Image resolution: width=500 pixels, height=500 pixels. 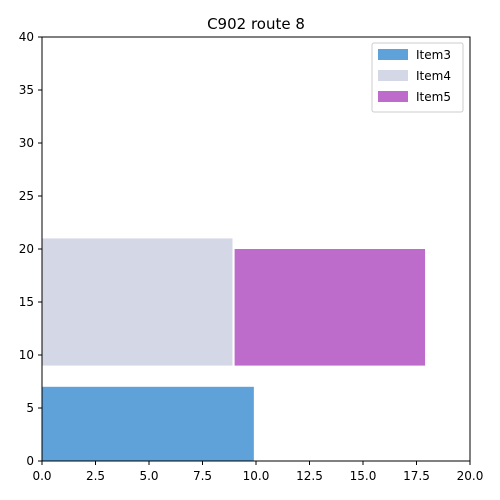 I want to click on y-tick-label: 35, so click(x=26, y=90).